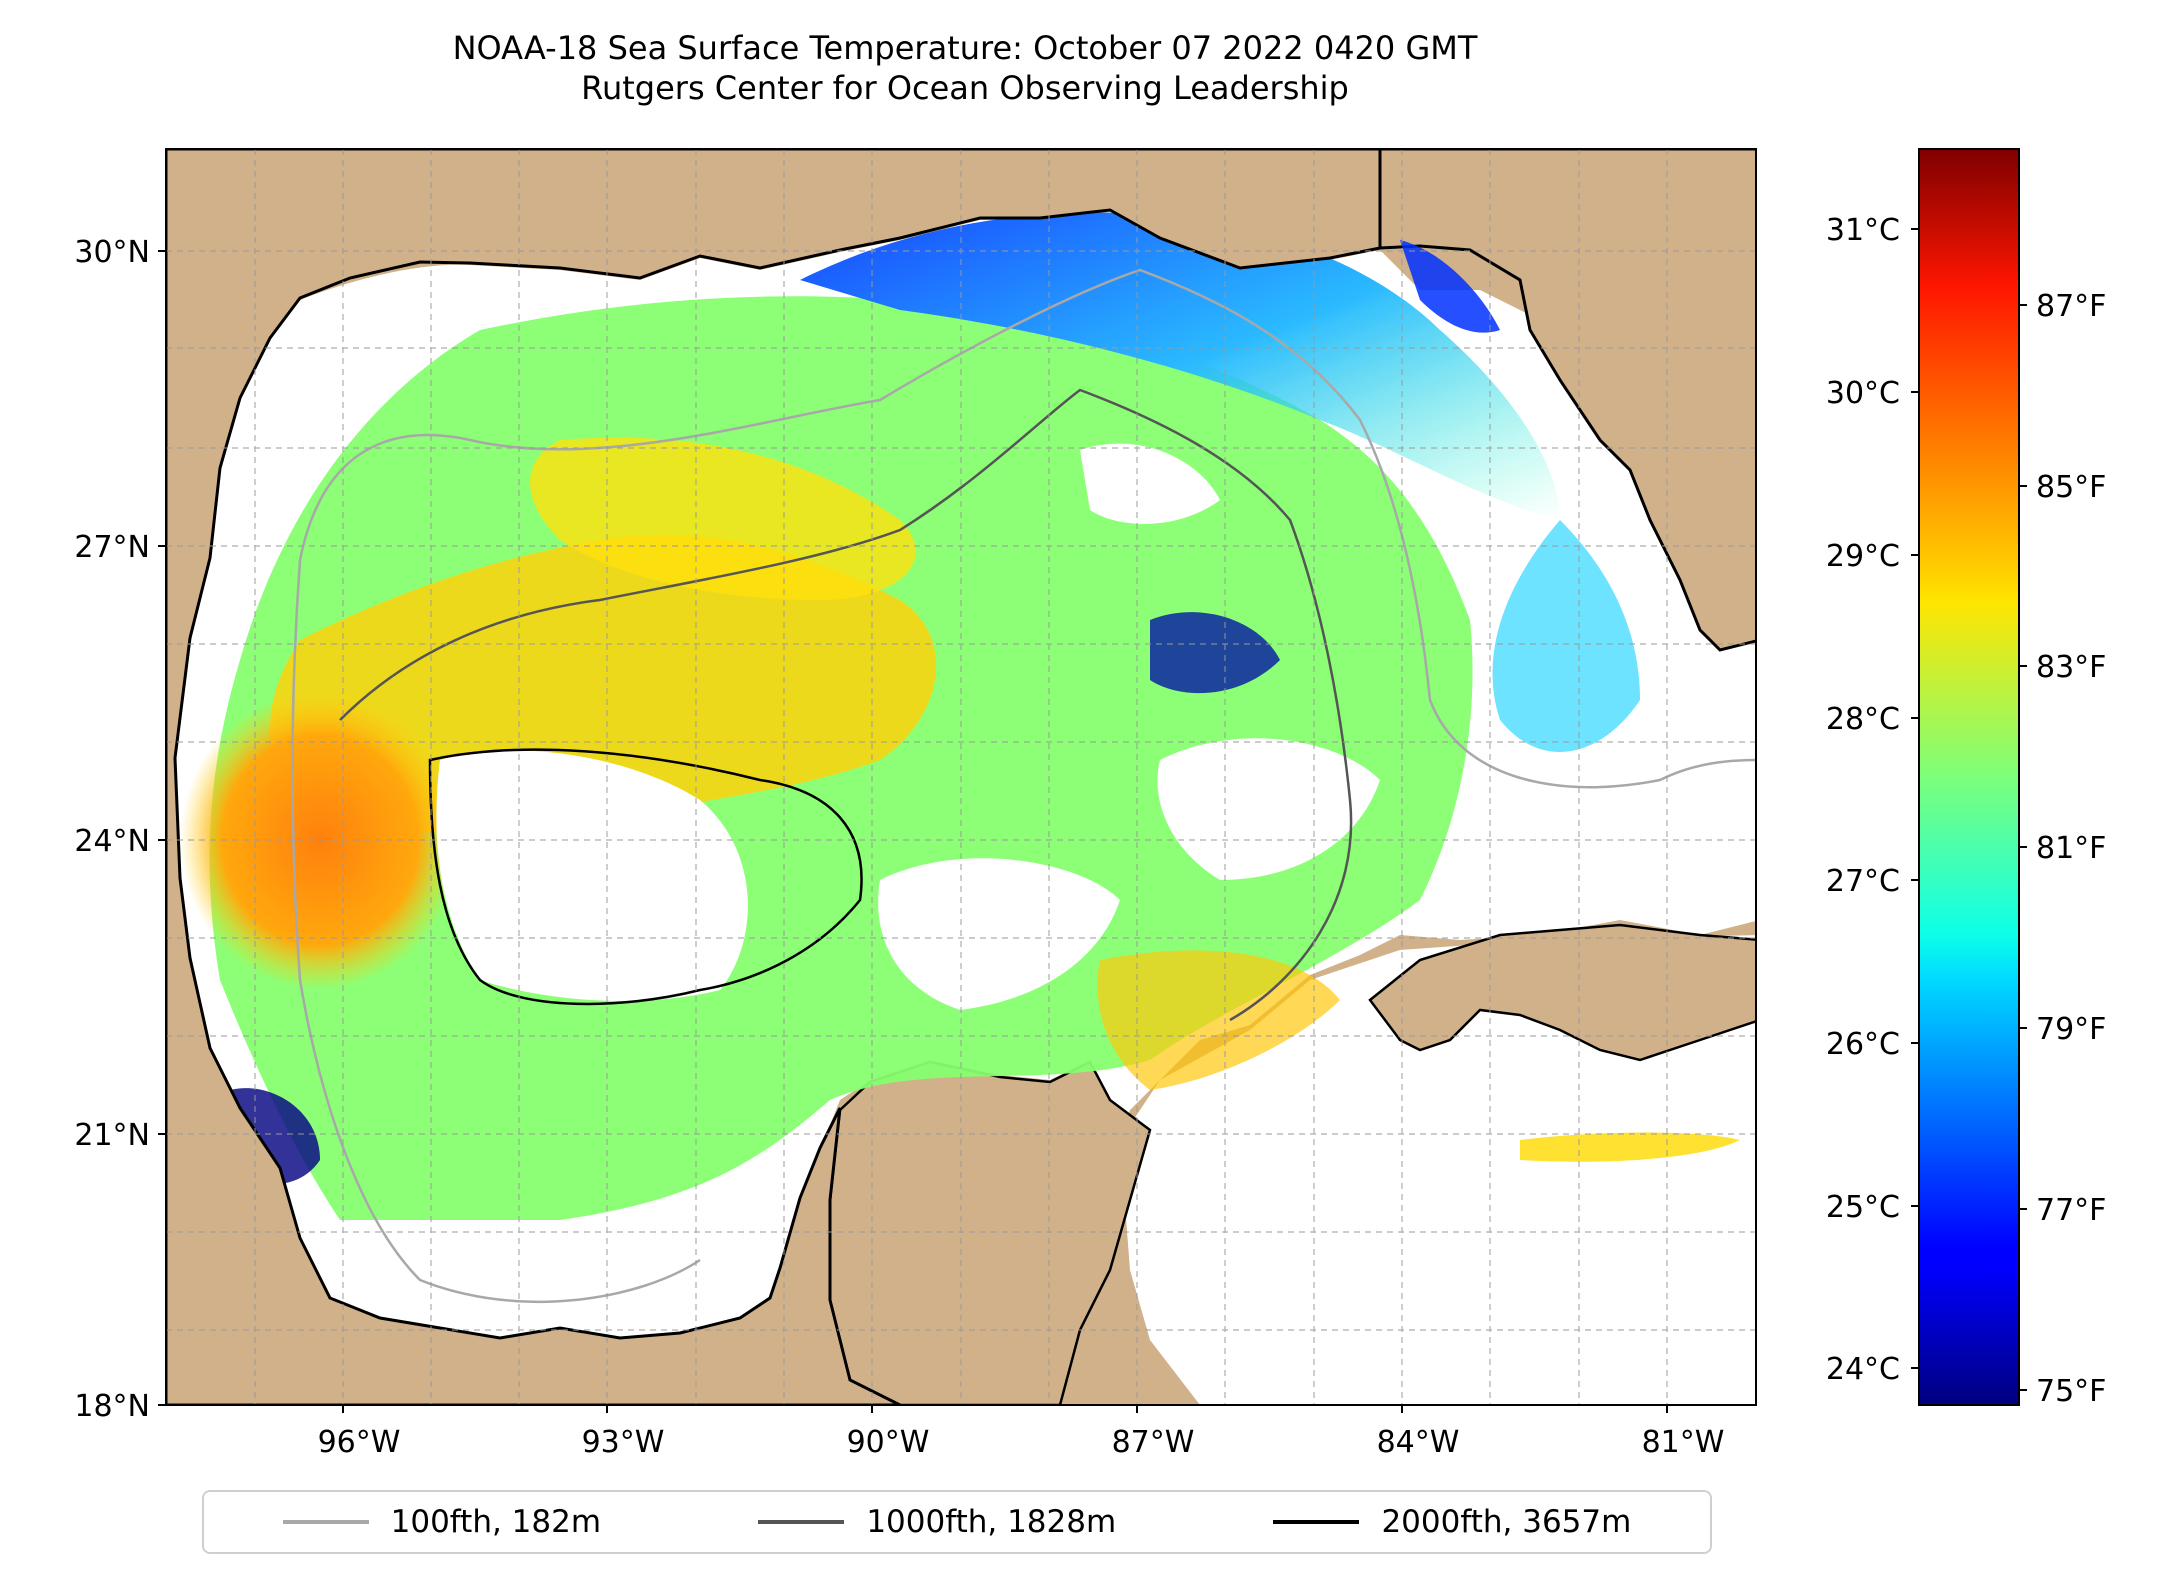  What do you see at coordinates (1863, 1207) in the screenshot?
I see `celsius-tick-label: 25°C` at bounding box center [1863, 1207].